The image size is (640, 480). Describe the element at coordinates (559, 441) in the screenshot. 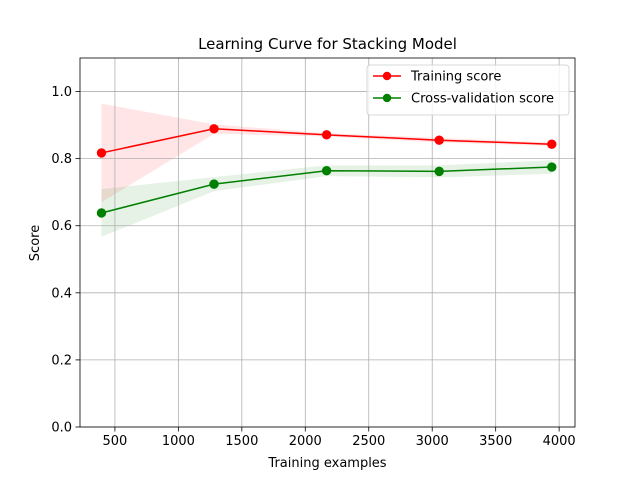

I see `x-tick-label: 4000` at that location.